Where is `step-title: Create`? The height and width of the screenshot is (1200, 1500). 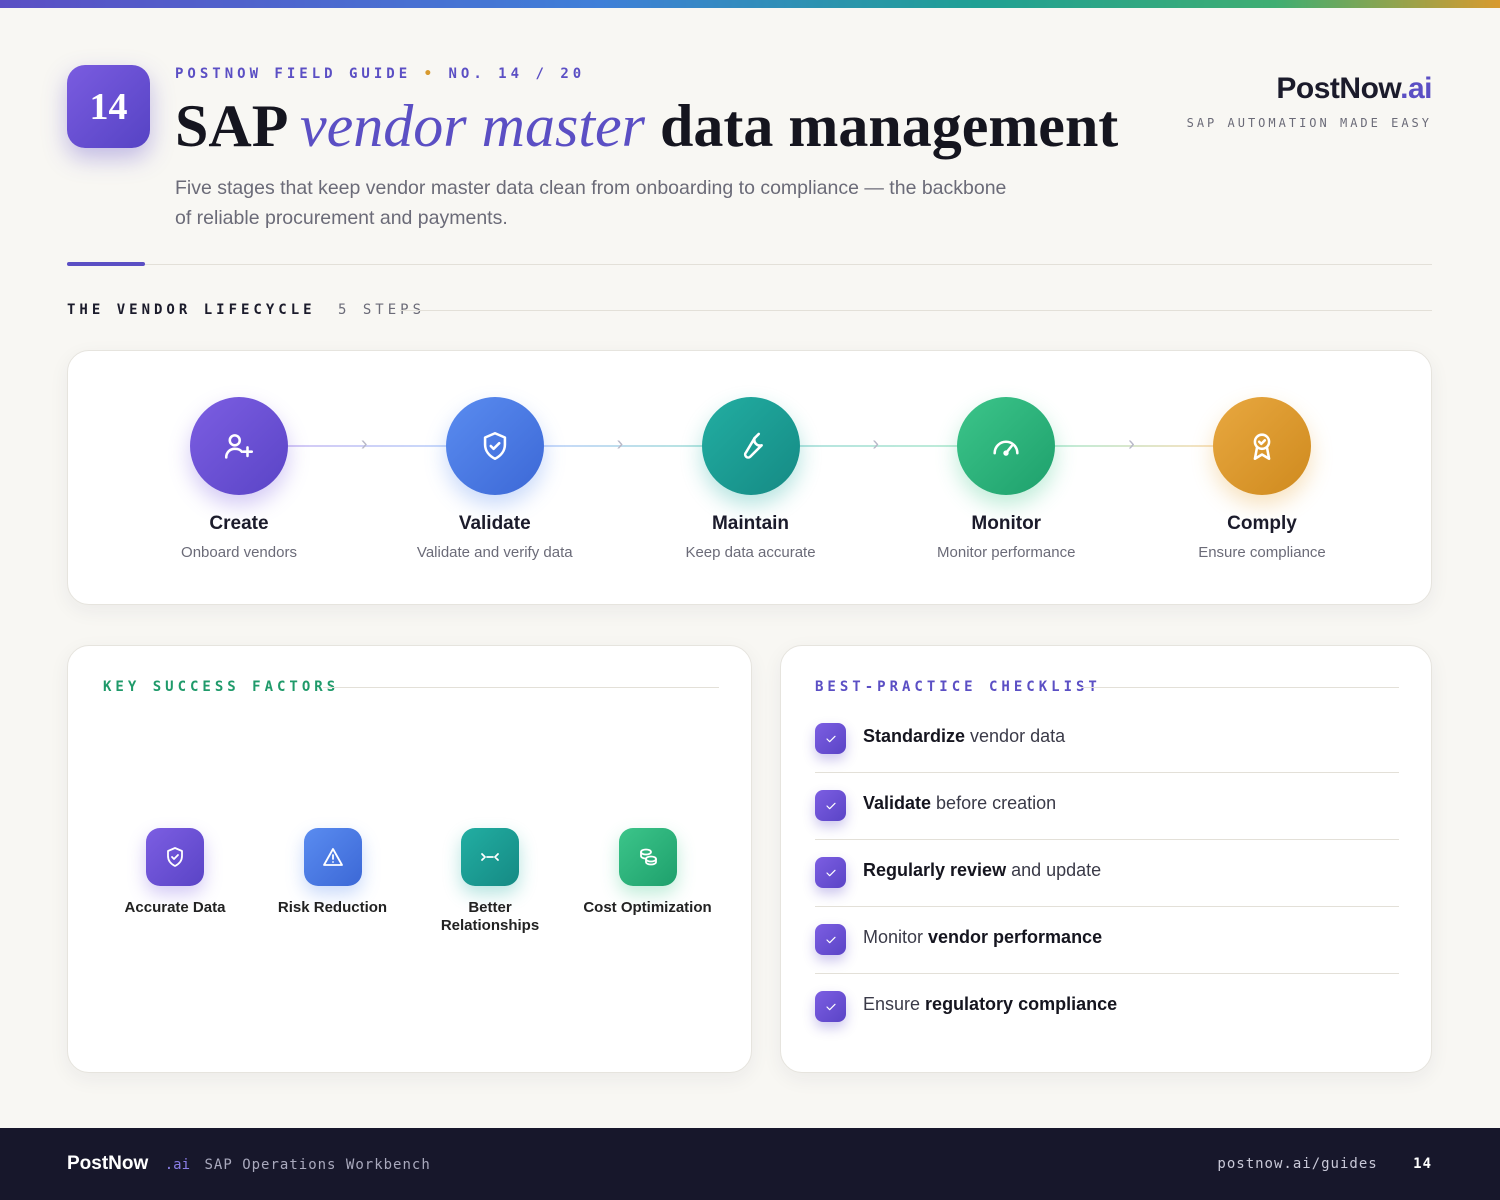 step-title: Create is located at coordinates (239, 523).